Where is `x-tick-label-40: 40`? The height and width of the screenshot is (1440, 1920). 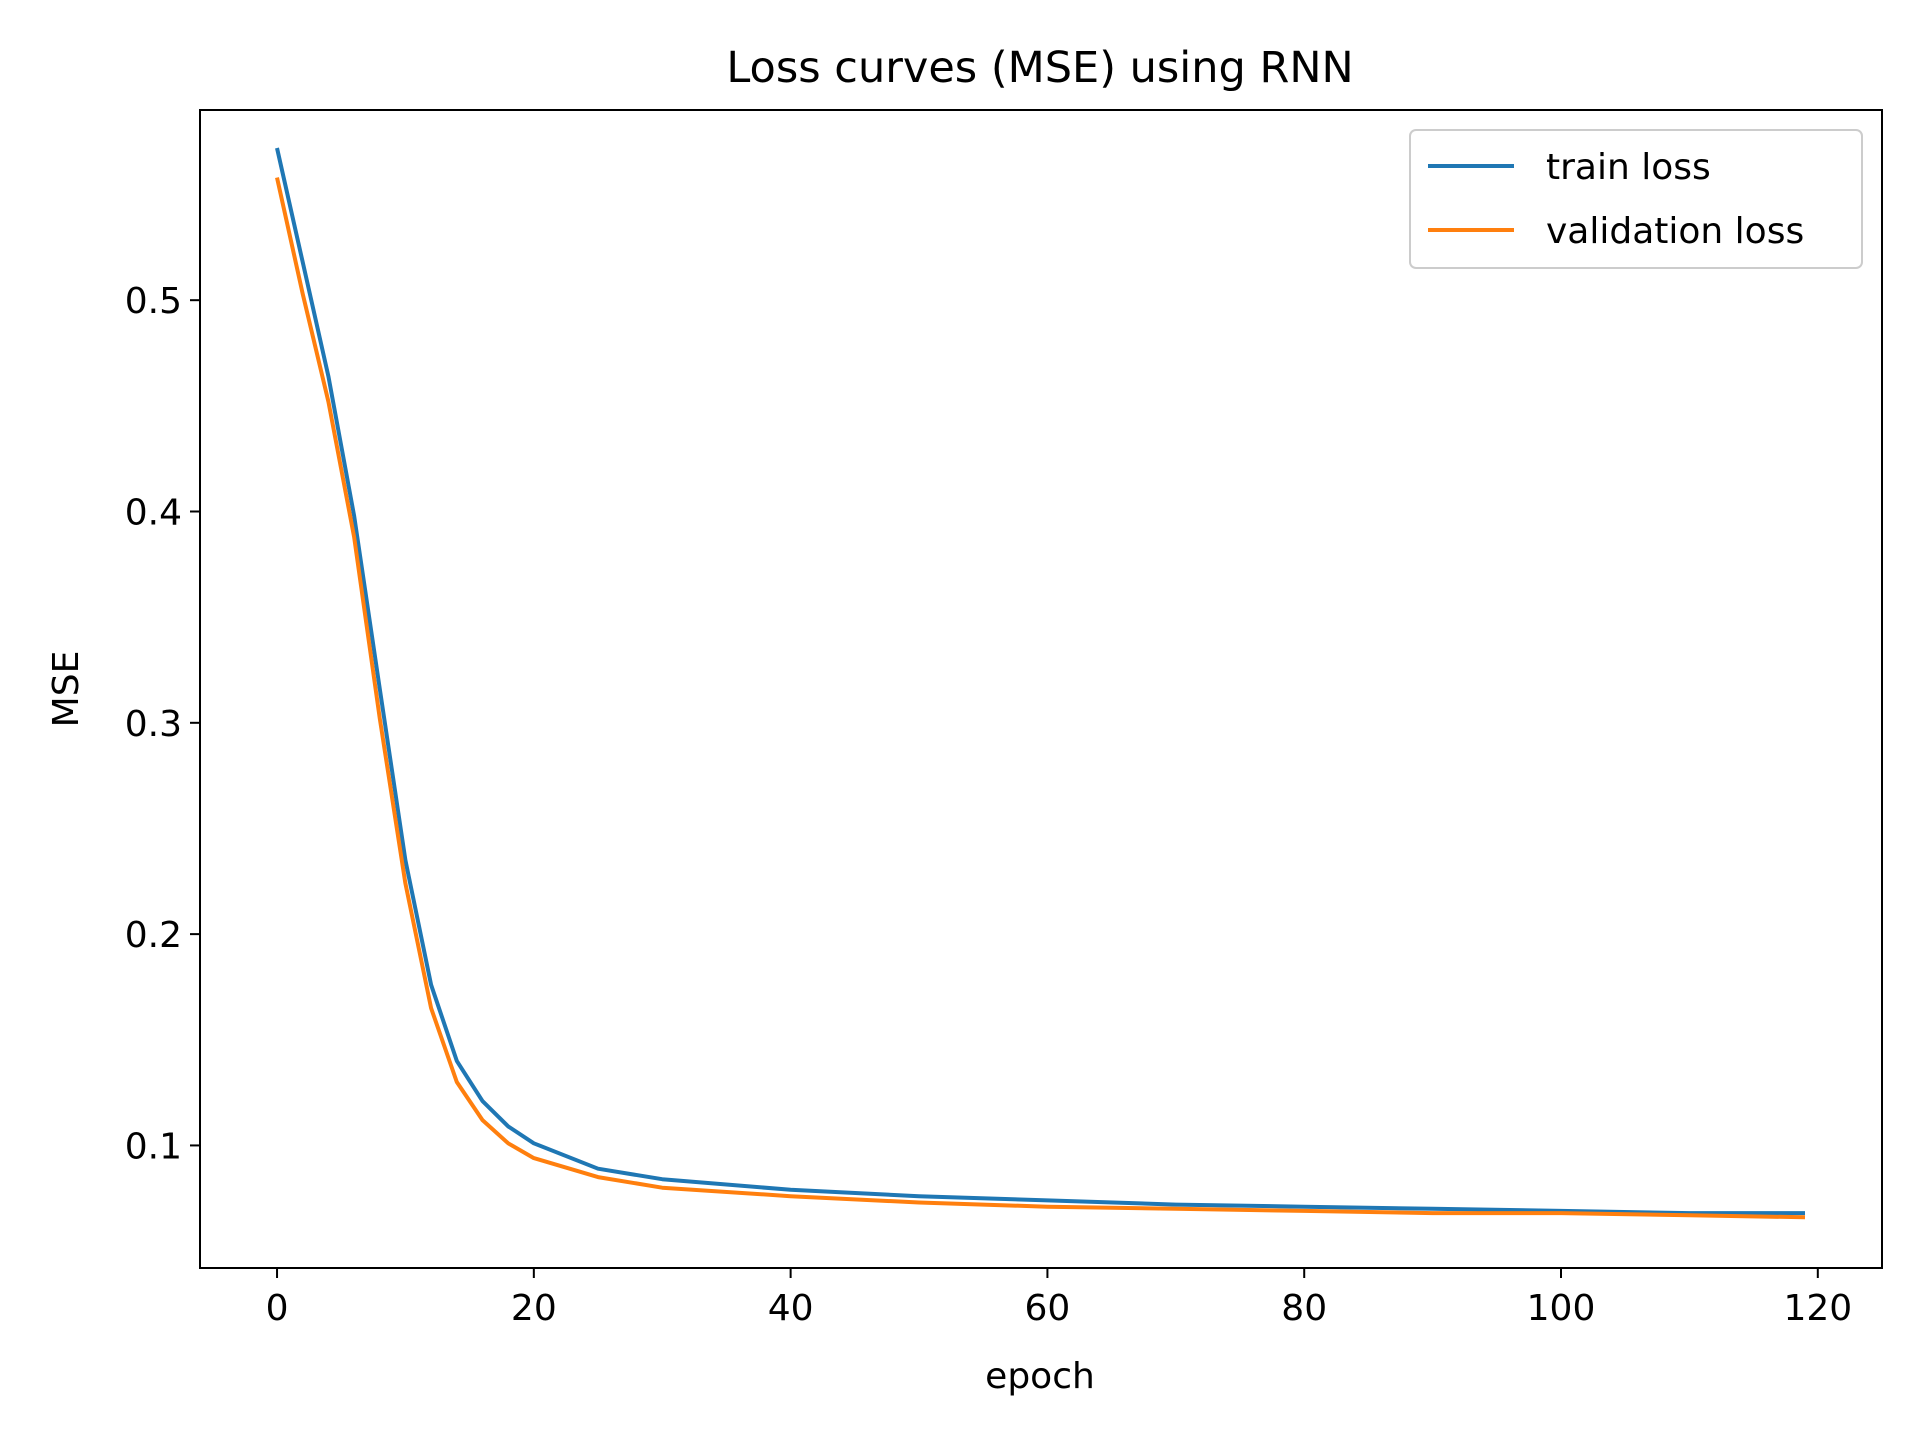
x-tick-label-40: 40 is located at coordinates (791, 1308).